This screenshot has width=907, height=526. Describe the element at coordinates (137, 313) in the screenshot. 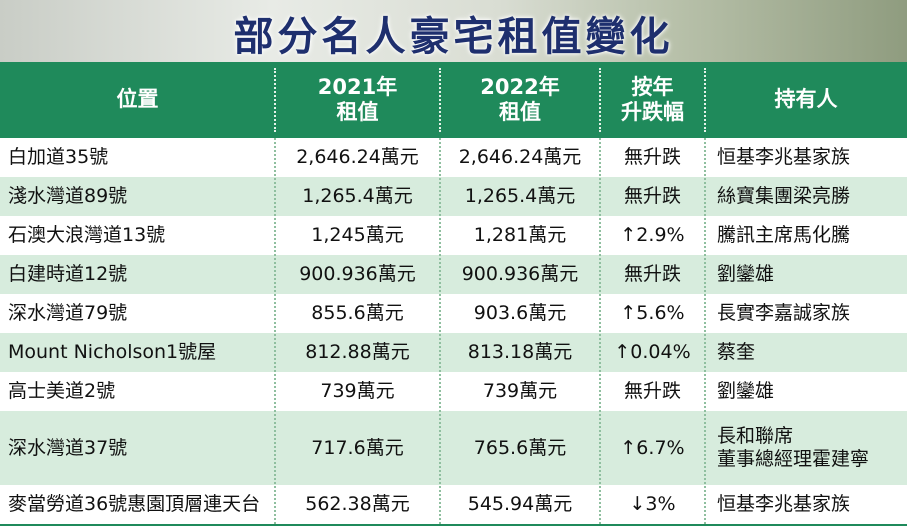

I see `table-cell: 深水灣道79號` at that location.